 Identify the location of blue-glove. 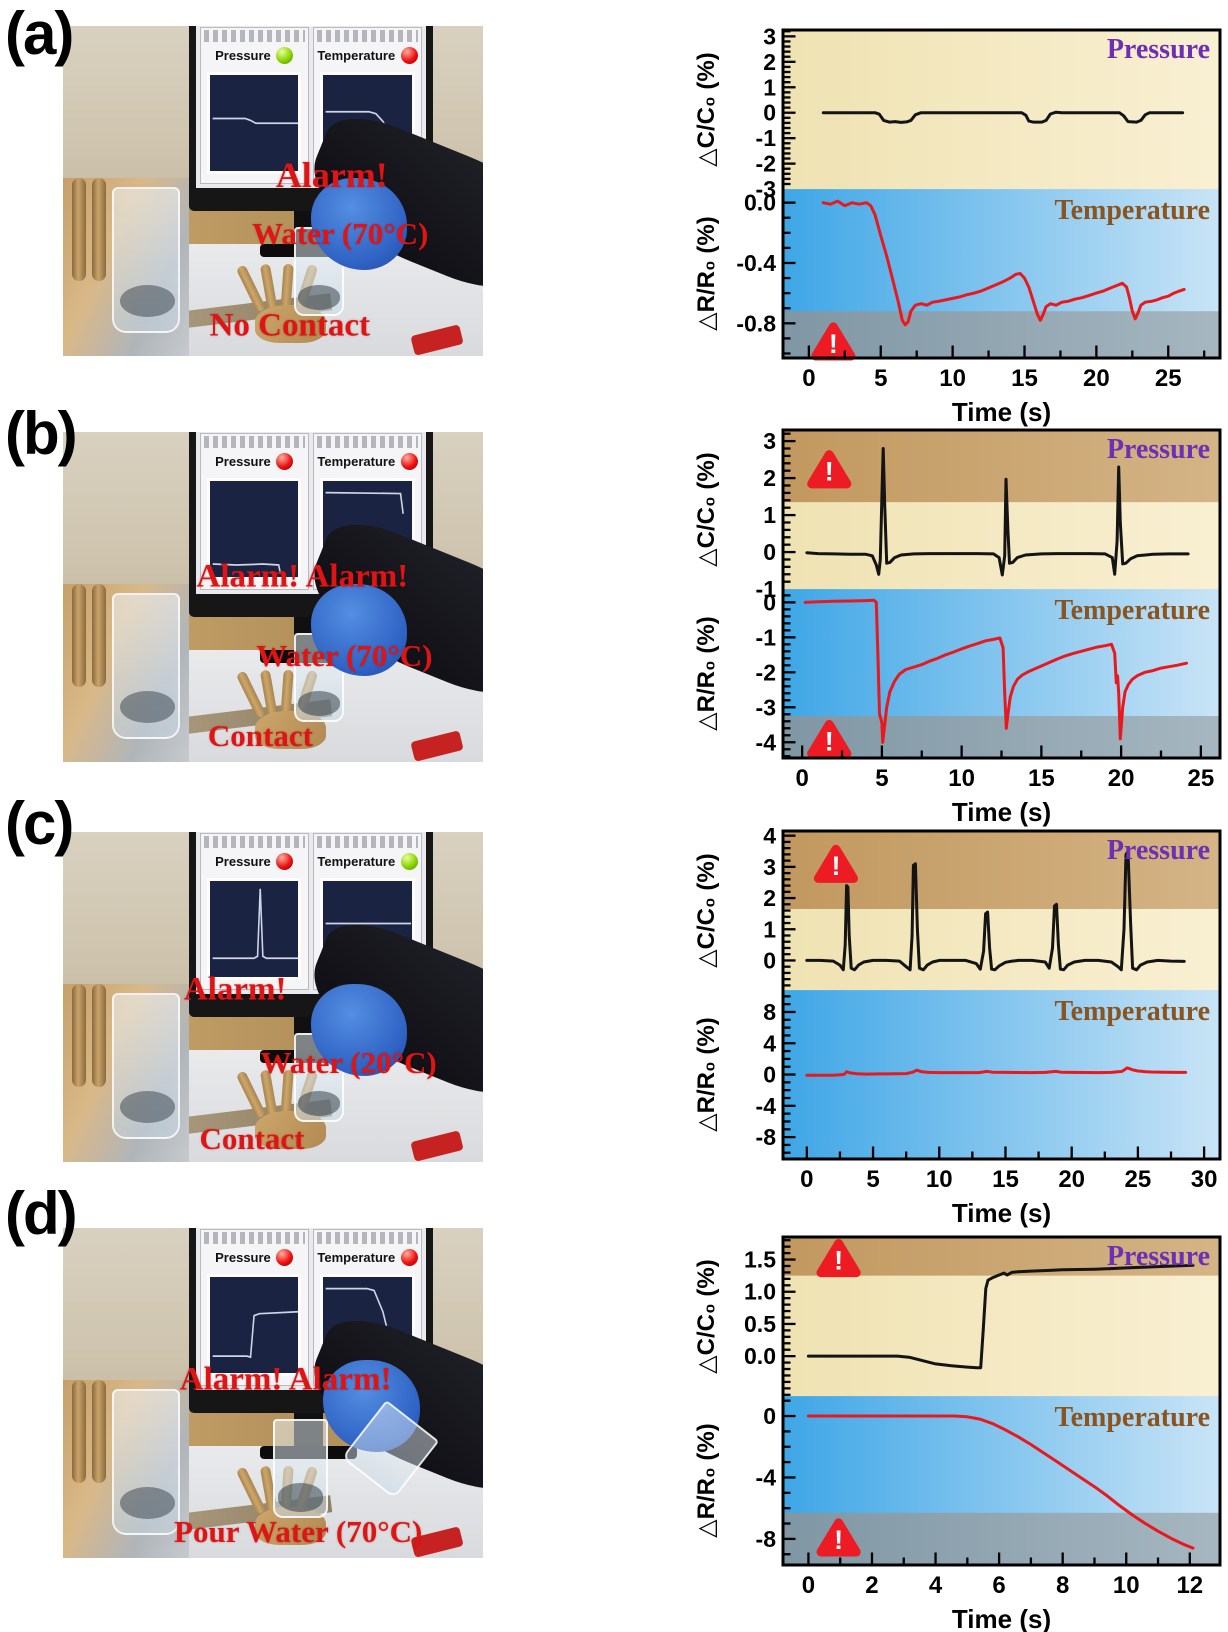
(359, 224).